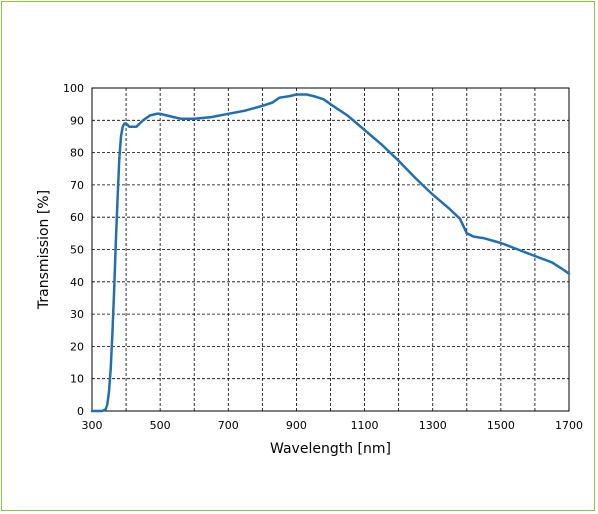 The height and width of the screenshot is (514, 598). What do you see at coordinates (569, 425) in the screenshot?
I see `x-tick-label: 1700` at bounding box center [569, 425].